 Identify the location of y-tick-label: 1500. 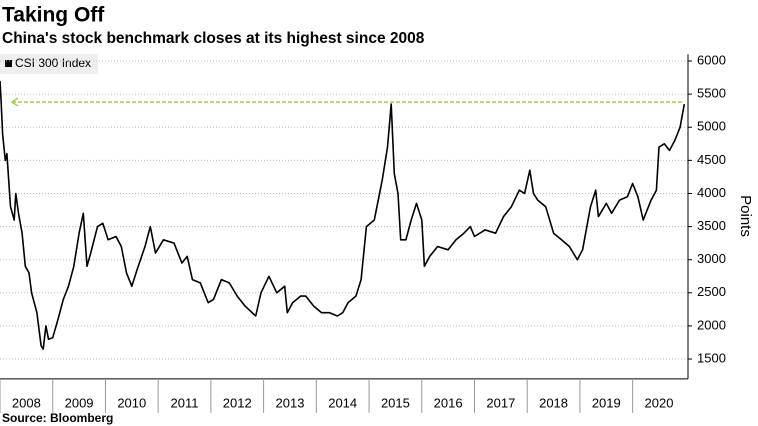
(711, 357).